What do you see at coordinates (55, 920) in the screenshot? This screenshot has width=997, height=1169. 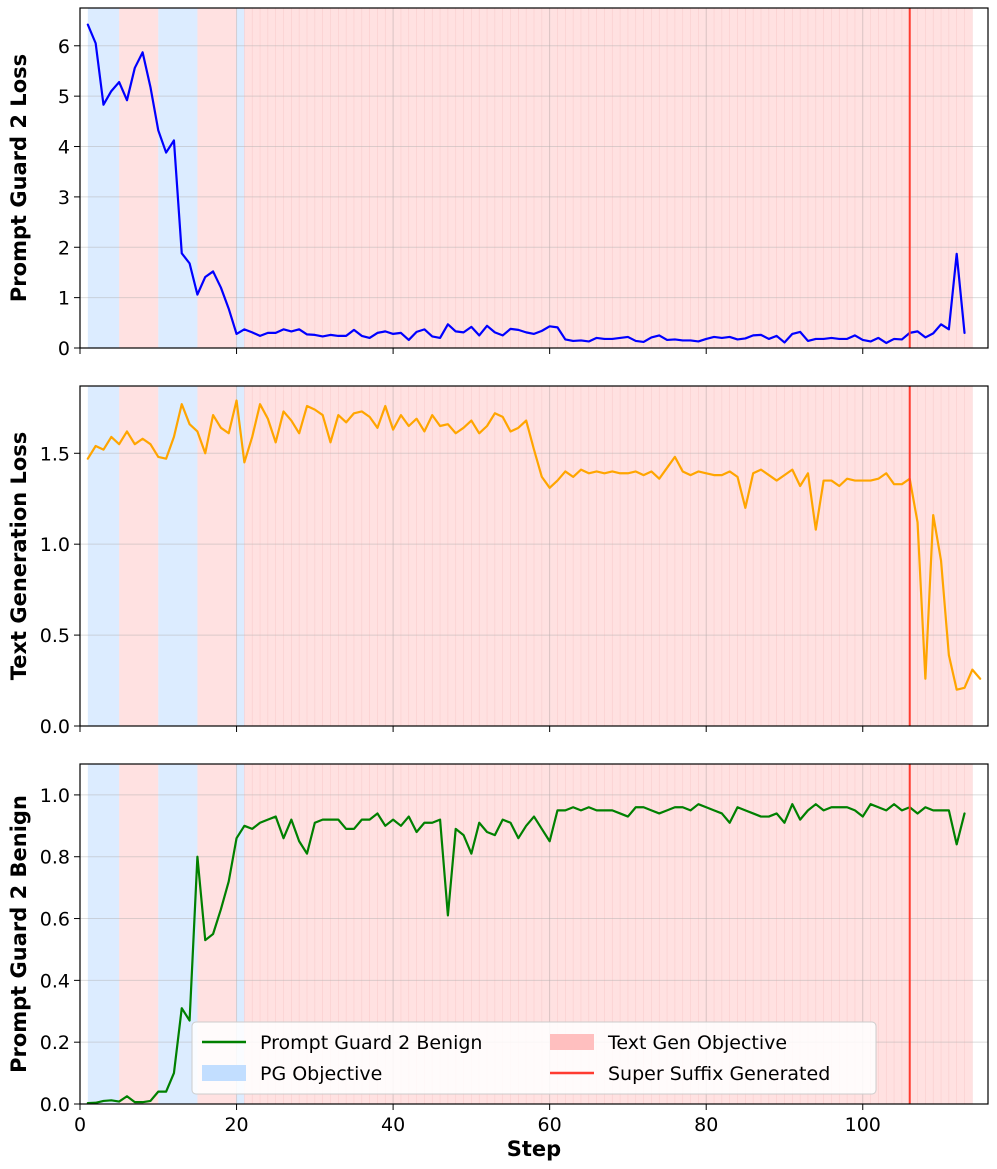 I see `y-tick-label: 0.6` at bounding box center [55, 920].